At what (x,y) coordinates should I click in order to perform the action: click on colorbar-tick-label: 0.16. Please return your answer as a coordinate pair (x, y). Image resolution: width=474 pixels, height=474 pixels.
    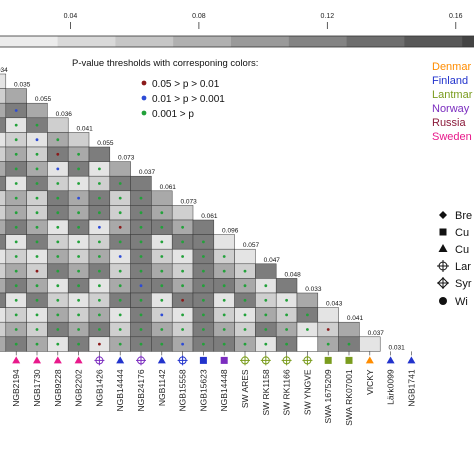
    Looking at the image, I should click on (456, 16).